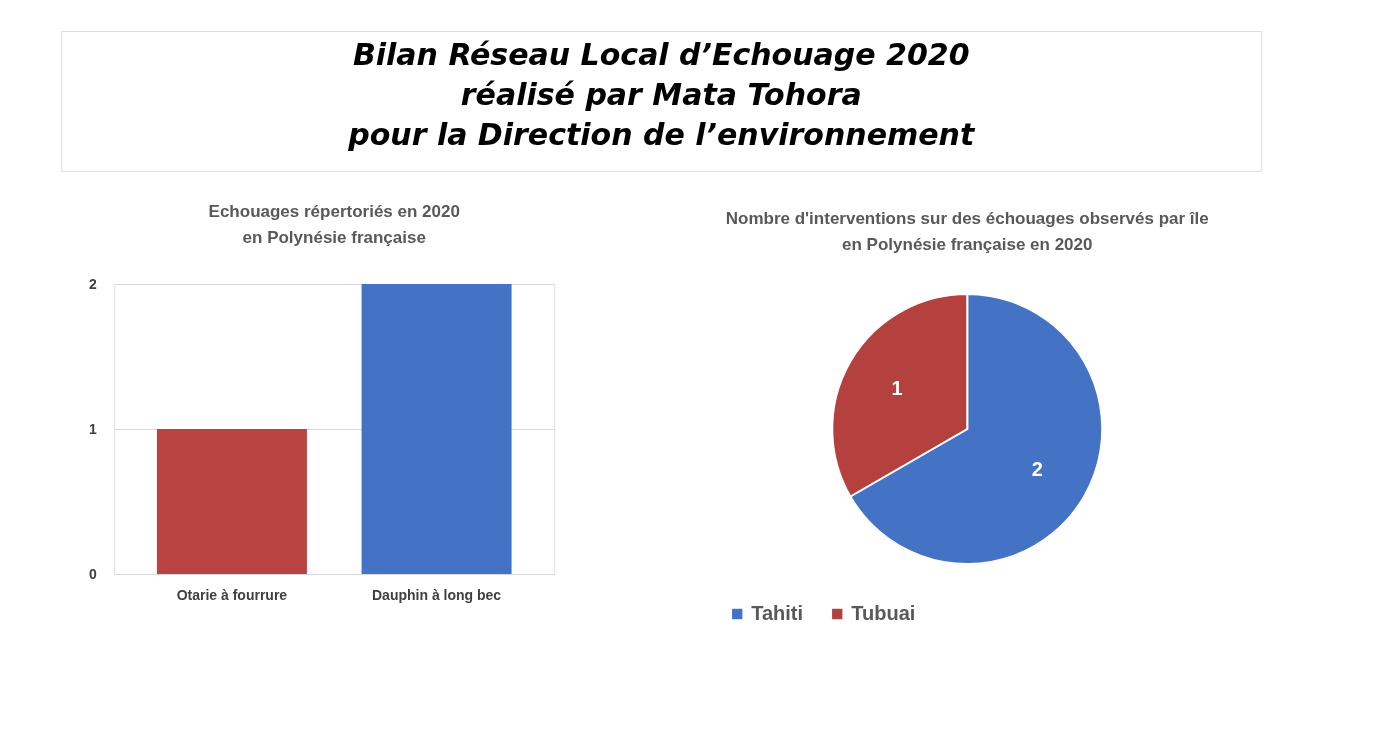  What do you see at coordinates (92, 428) in the screenshot?
I see `y-tick-label: 1` at bounding box center [92, 428].